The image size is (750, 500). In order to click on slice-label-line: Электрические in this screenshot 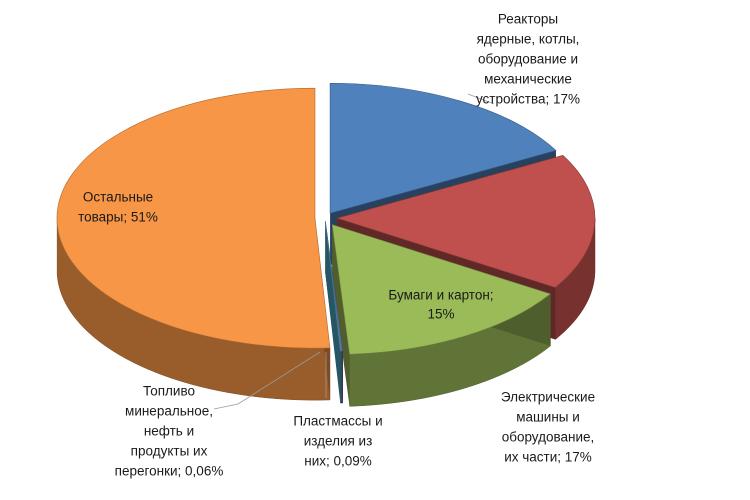, I will do `click(548, 396)`.